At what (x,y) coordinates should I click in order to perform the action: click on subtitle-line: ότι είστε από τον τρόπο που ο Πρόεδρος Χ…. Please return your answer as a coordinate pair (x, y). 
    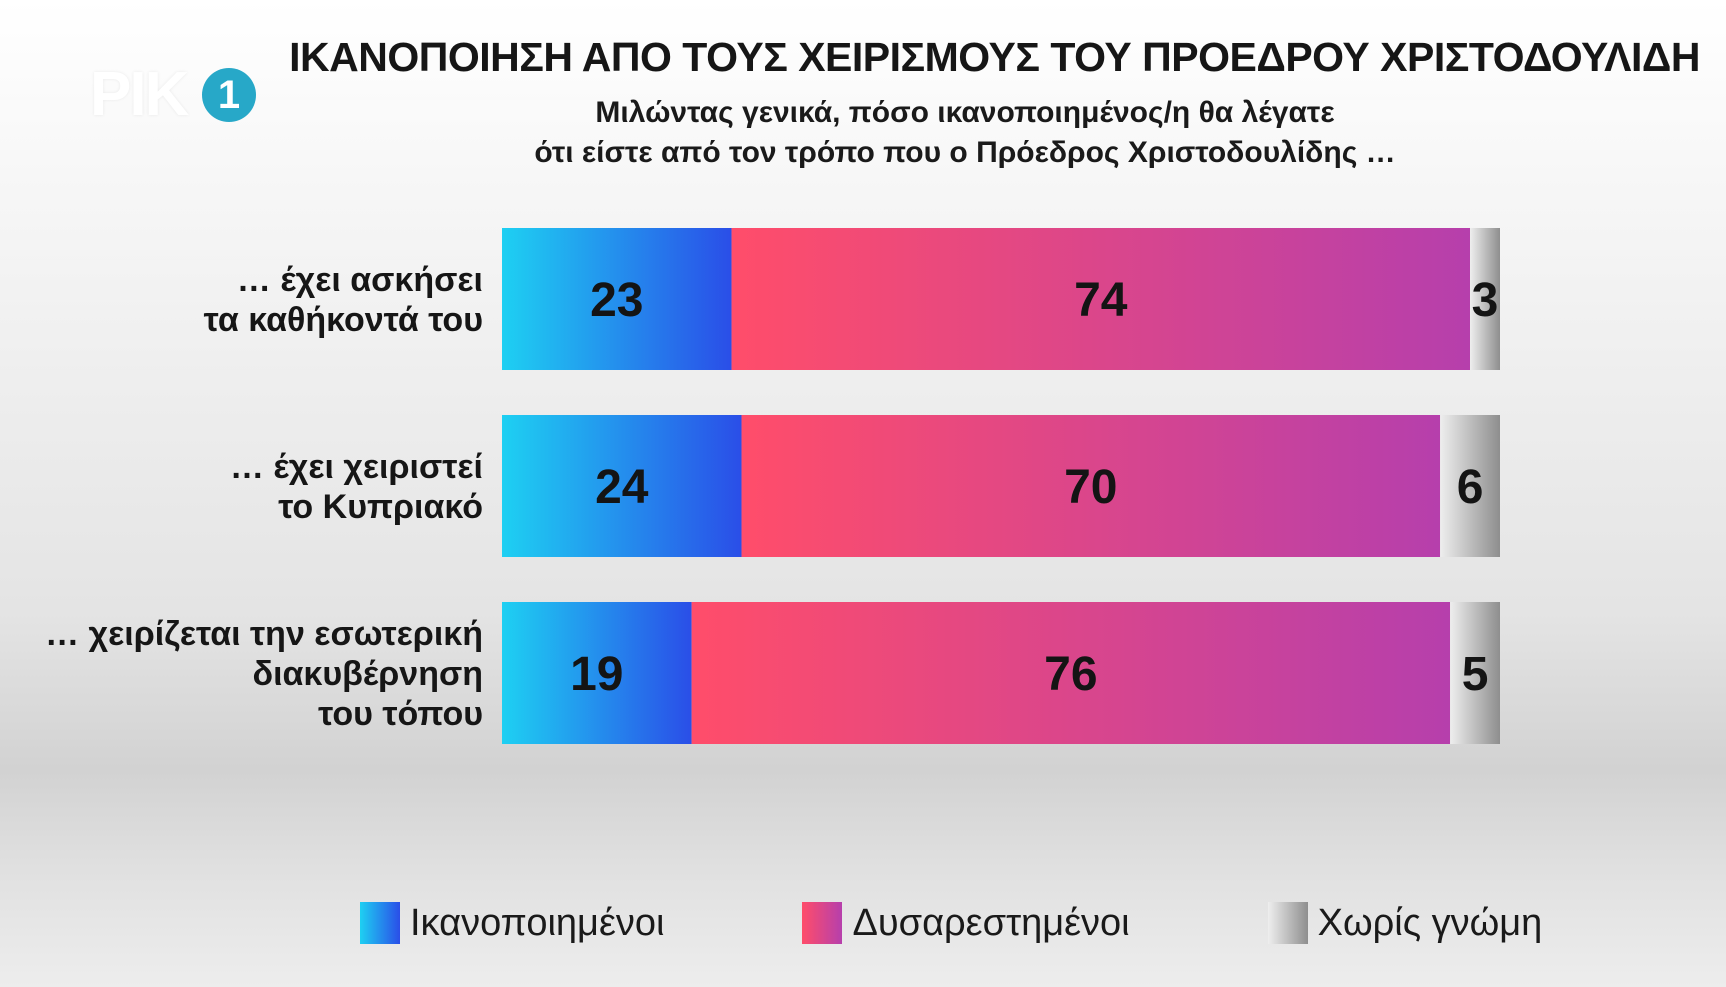
    Looking at the image, I should click on (965, 152).